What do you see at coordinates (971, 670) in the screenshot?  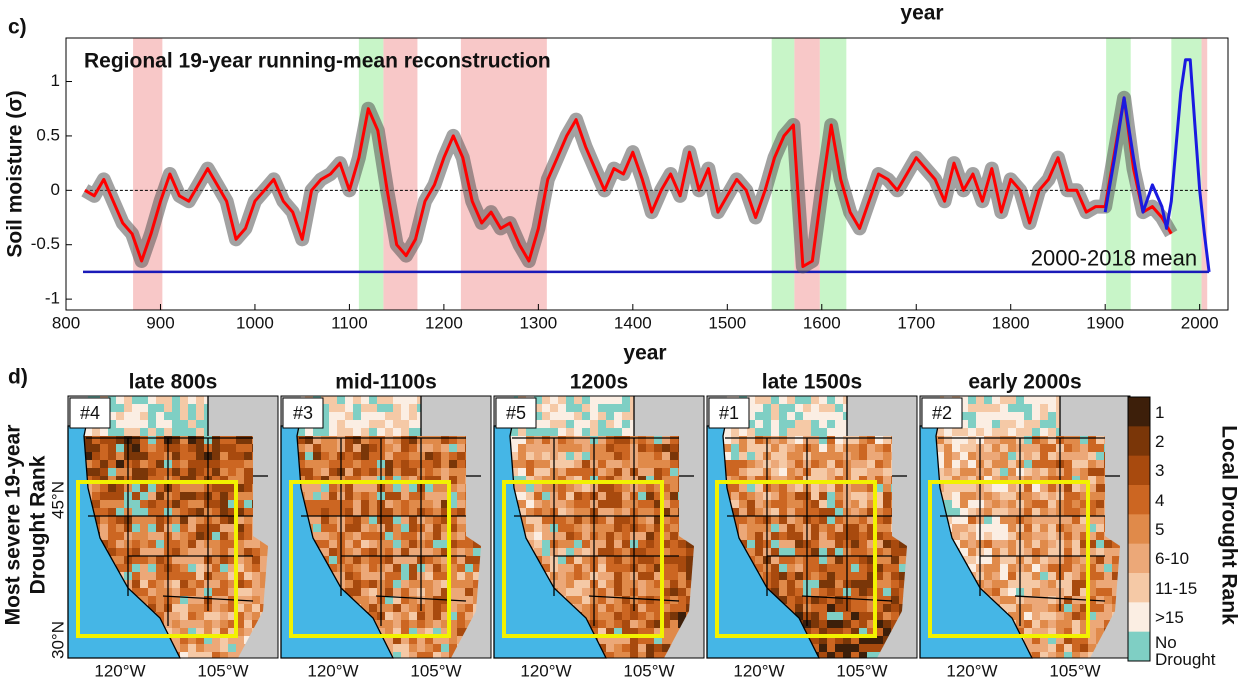 I see `lon-label: 120°W` at bounding box center [971, 670].